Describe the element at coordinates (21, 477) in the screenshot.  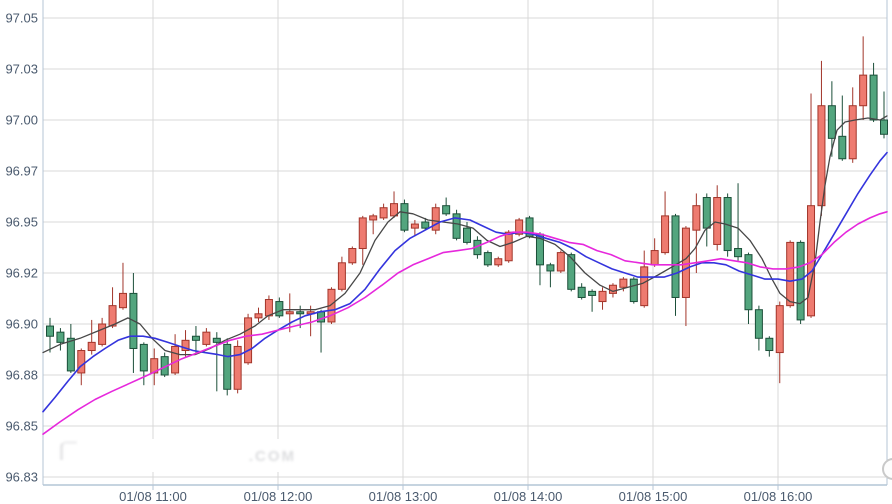
I see `y-axis-tick-label: 96.83` at that location.